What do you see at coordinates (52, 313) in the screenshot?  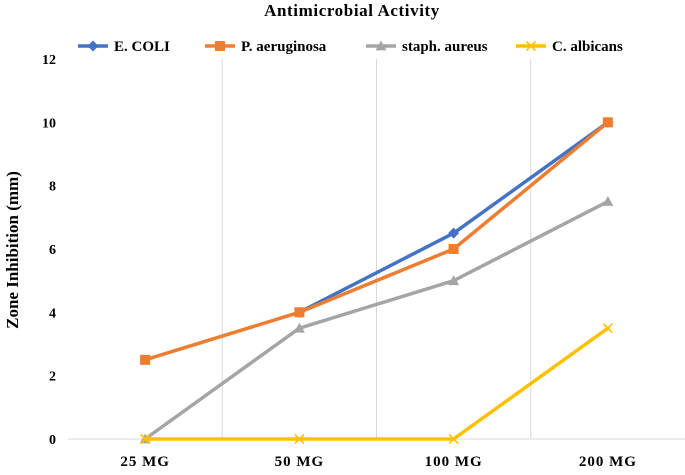 I see `y-tick-label: 4` at bounding box center [52, 313].